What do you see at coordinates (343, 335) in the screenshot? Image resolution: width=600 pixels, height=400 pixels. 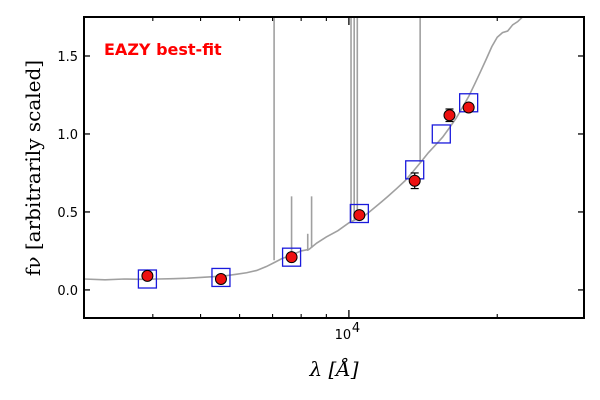 I see `x-tick-label: 10` at bounding box center [343, 335].